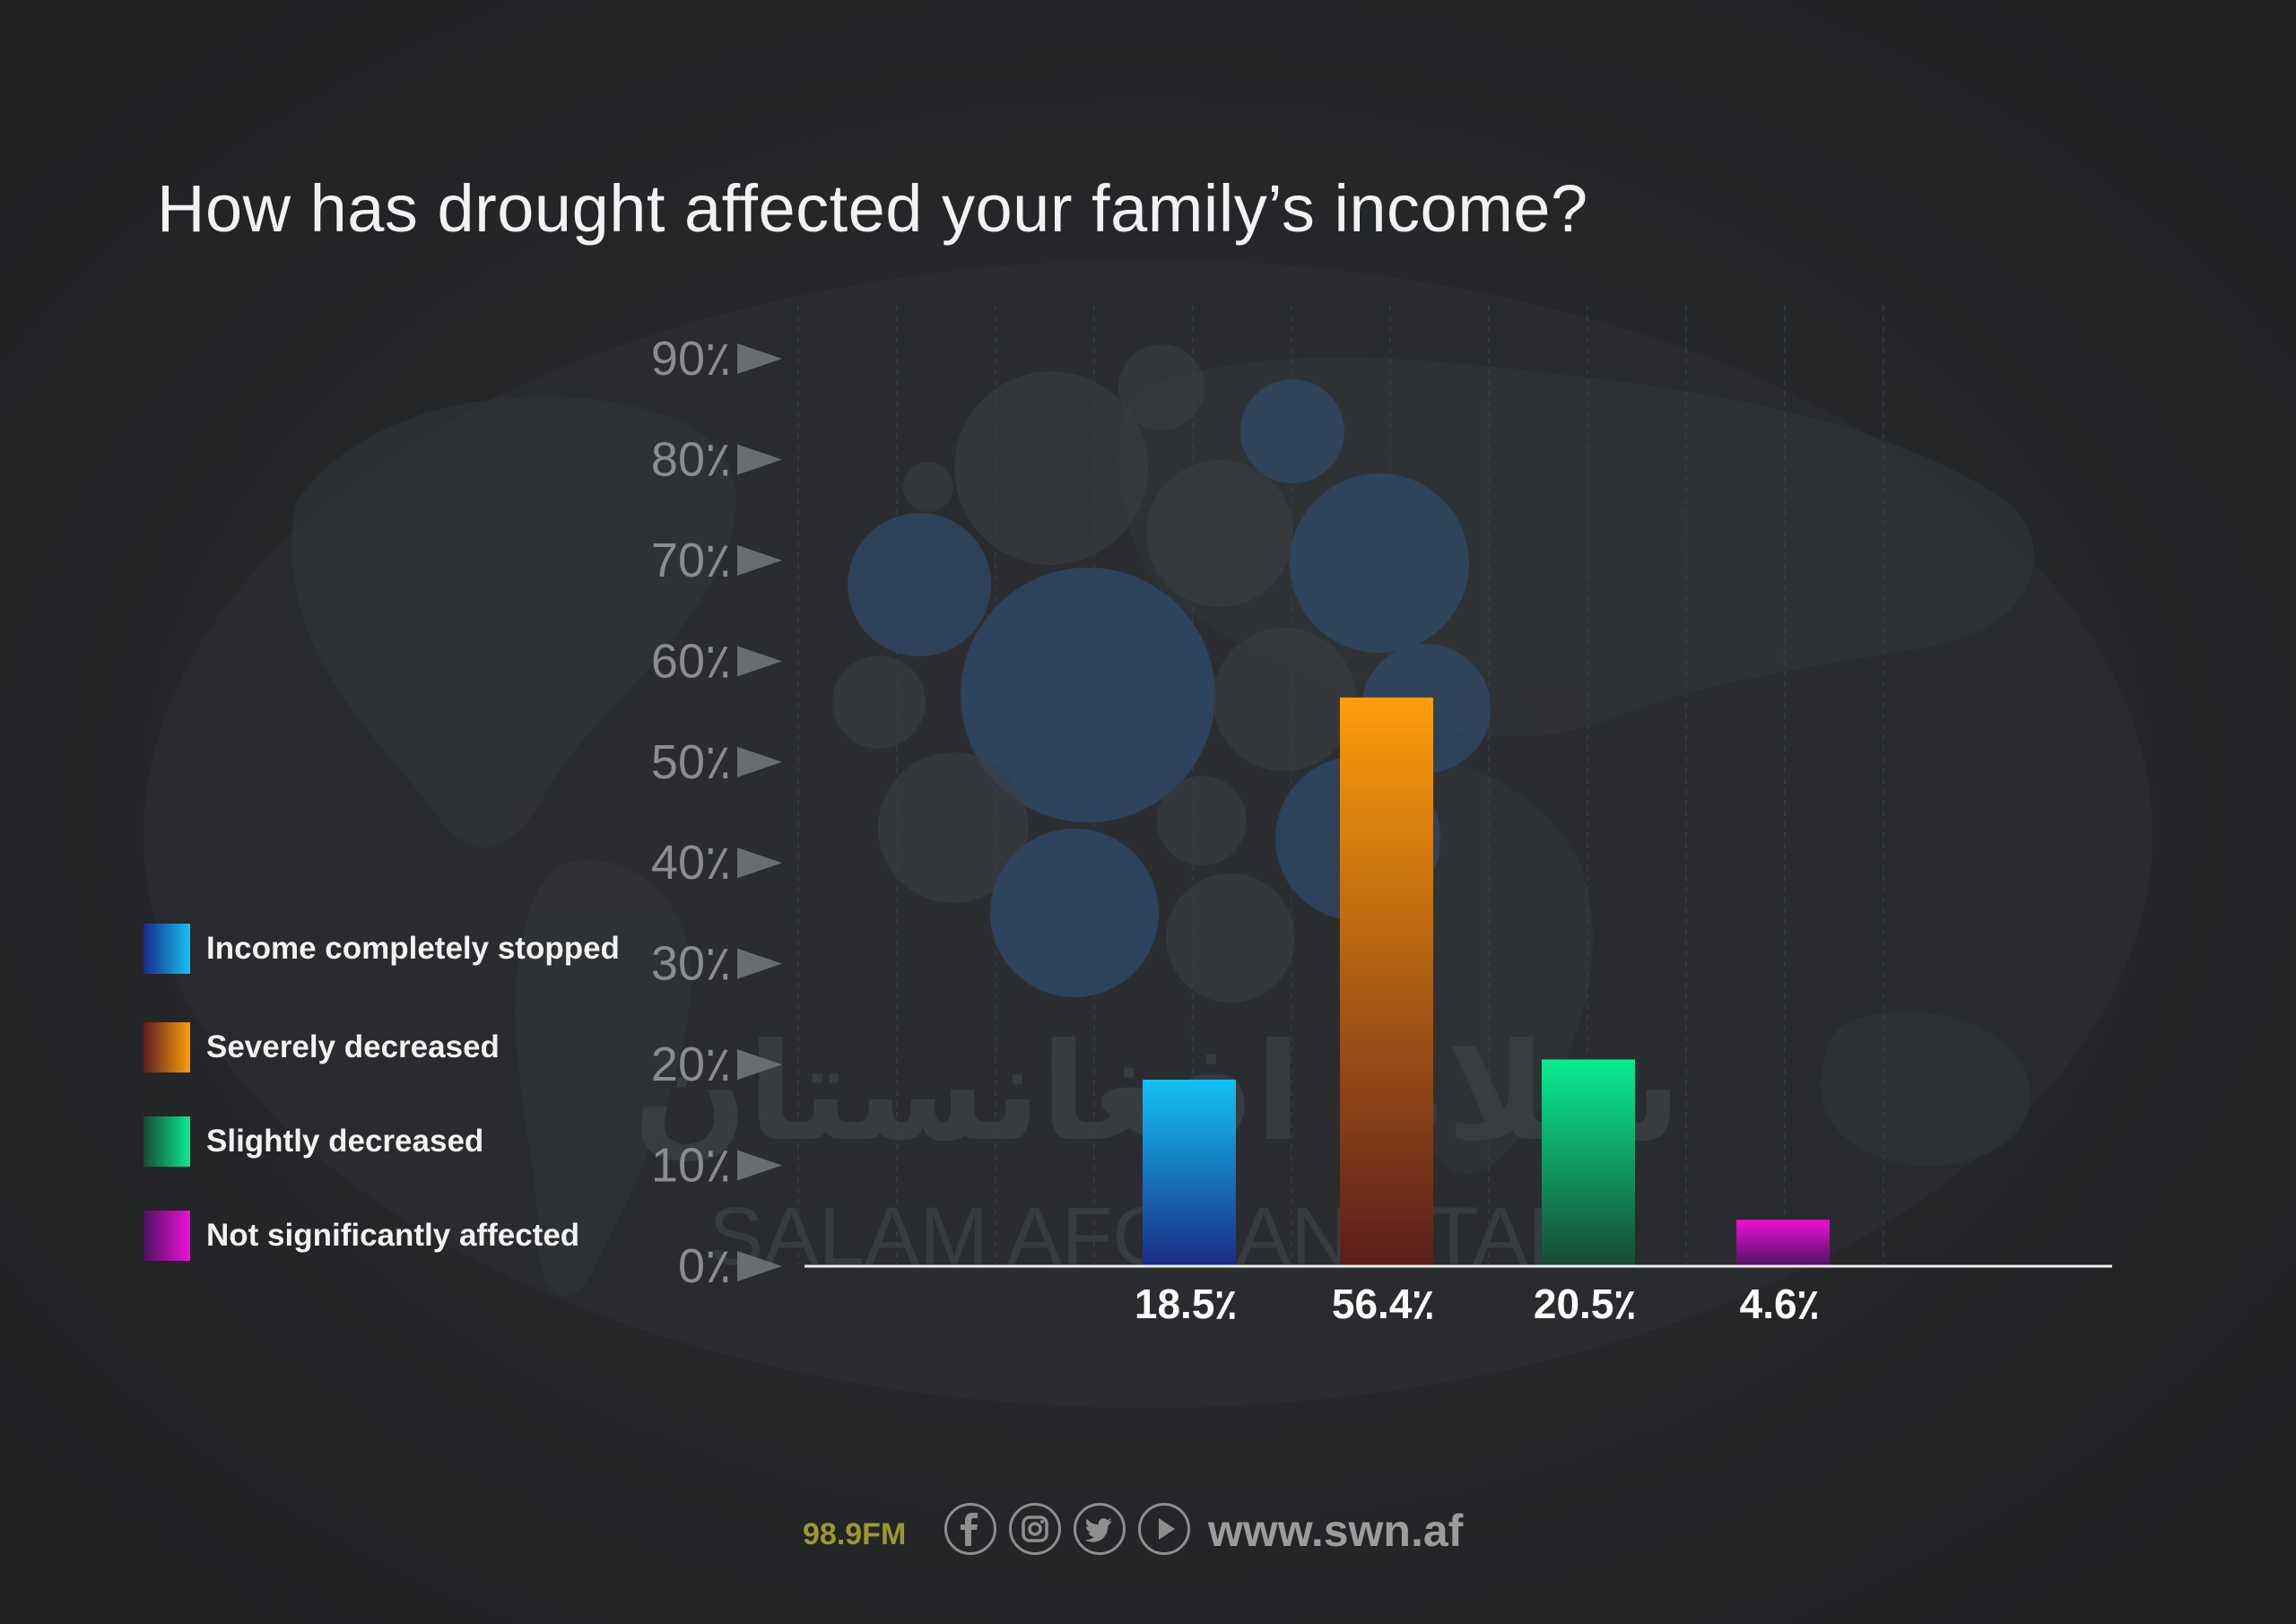  Describe the element at coordinates (1780, 1304) in the screenshot. I see `bar-value-label: 4.6٪` at that location.